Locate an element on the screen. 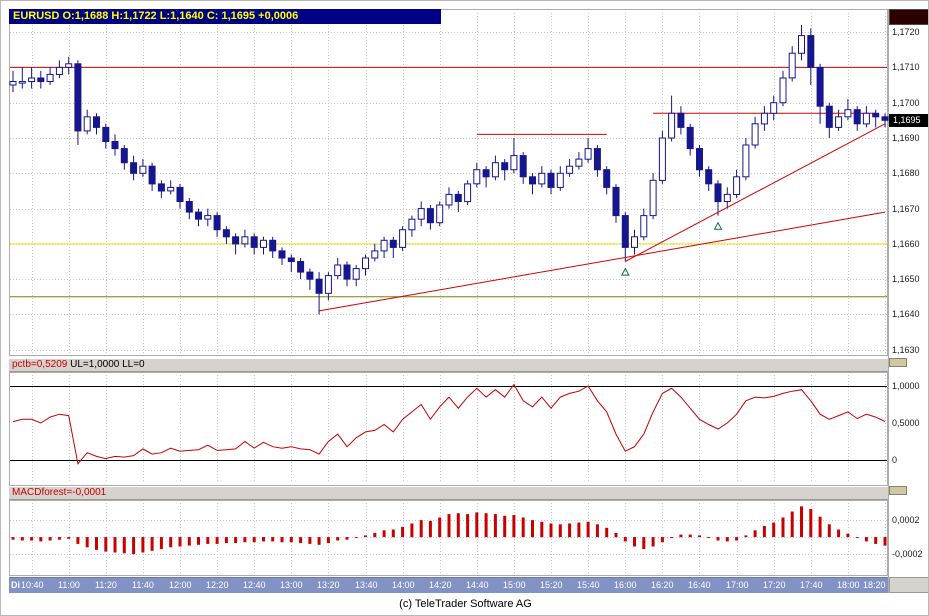 Image resolution: width=929 pixels, height=616 pixels. time-axis-bar is located at coordinates (448, 585).